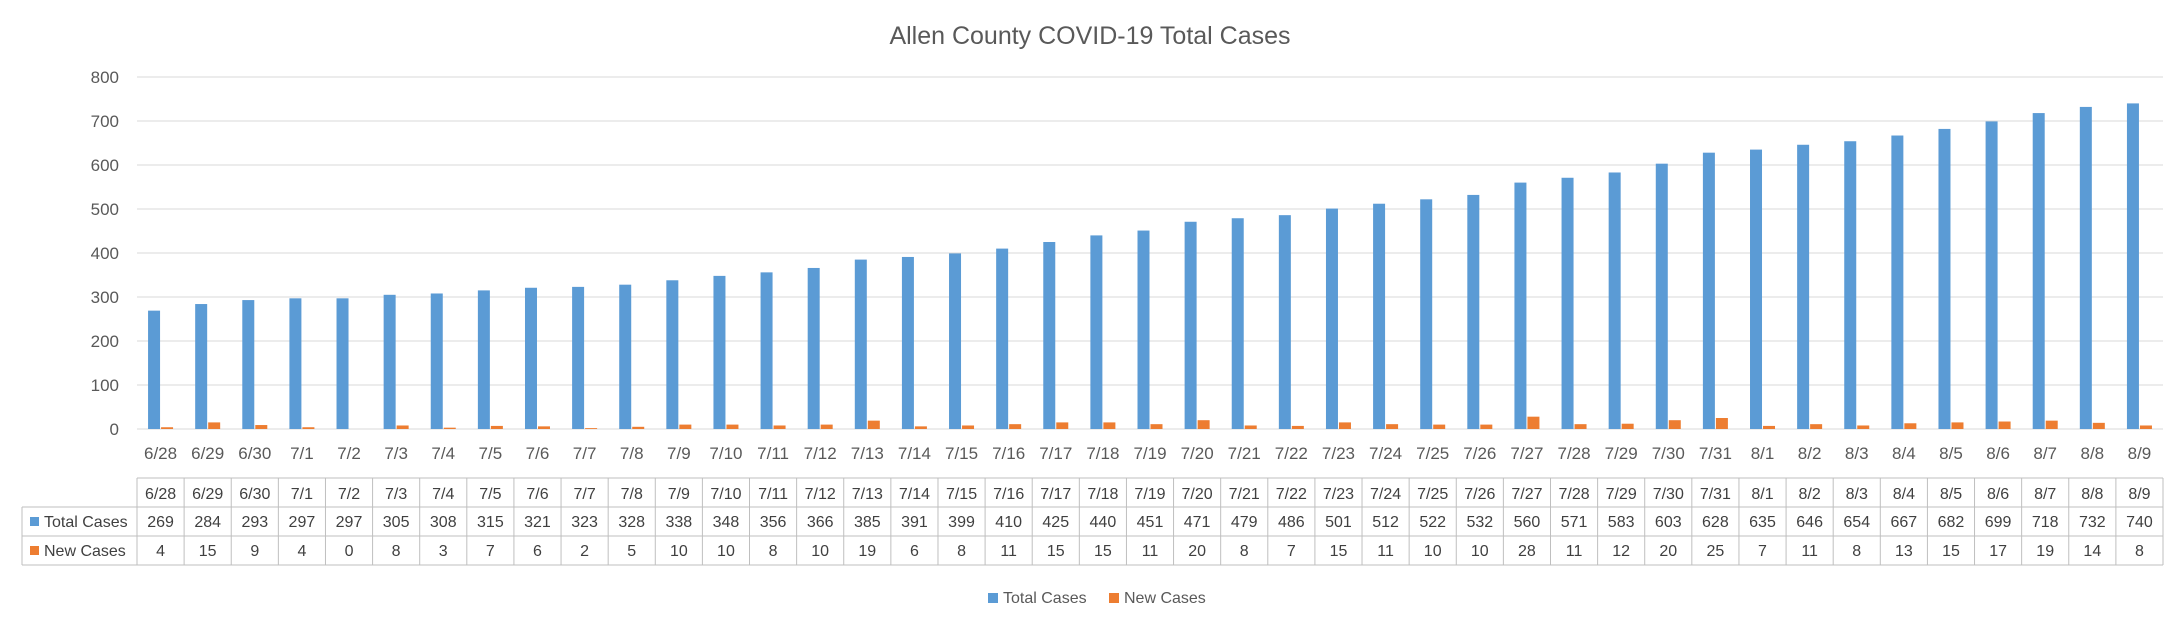 Image resolution: width=2180 pixels, height=633 pixels. What do you see at coordinates (867, 551) in the screenshot?
I see `table-value-cell: 19` at bounding box center [867, 551].